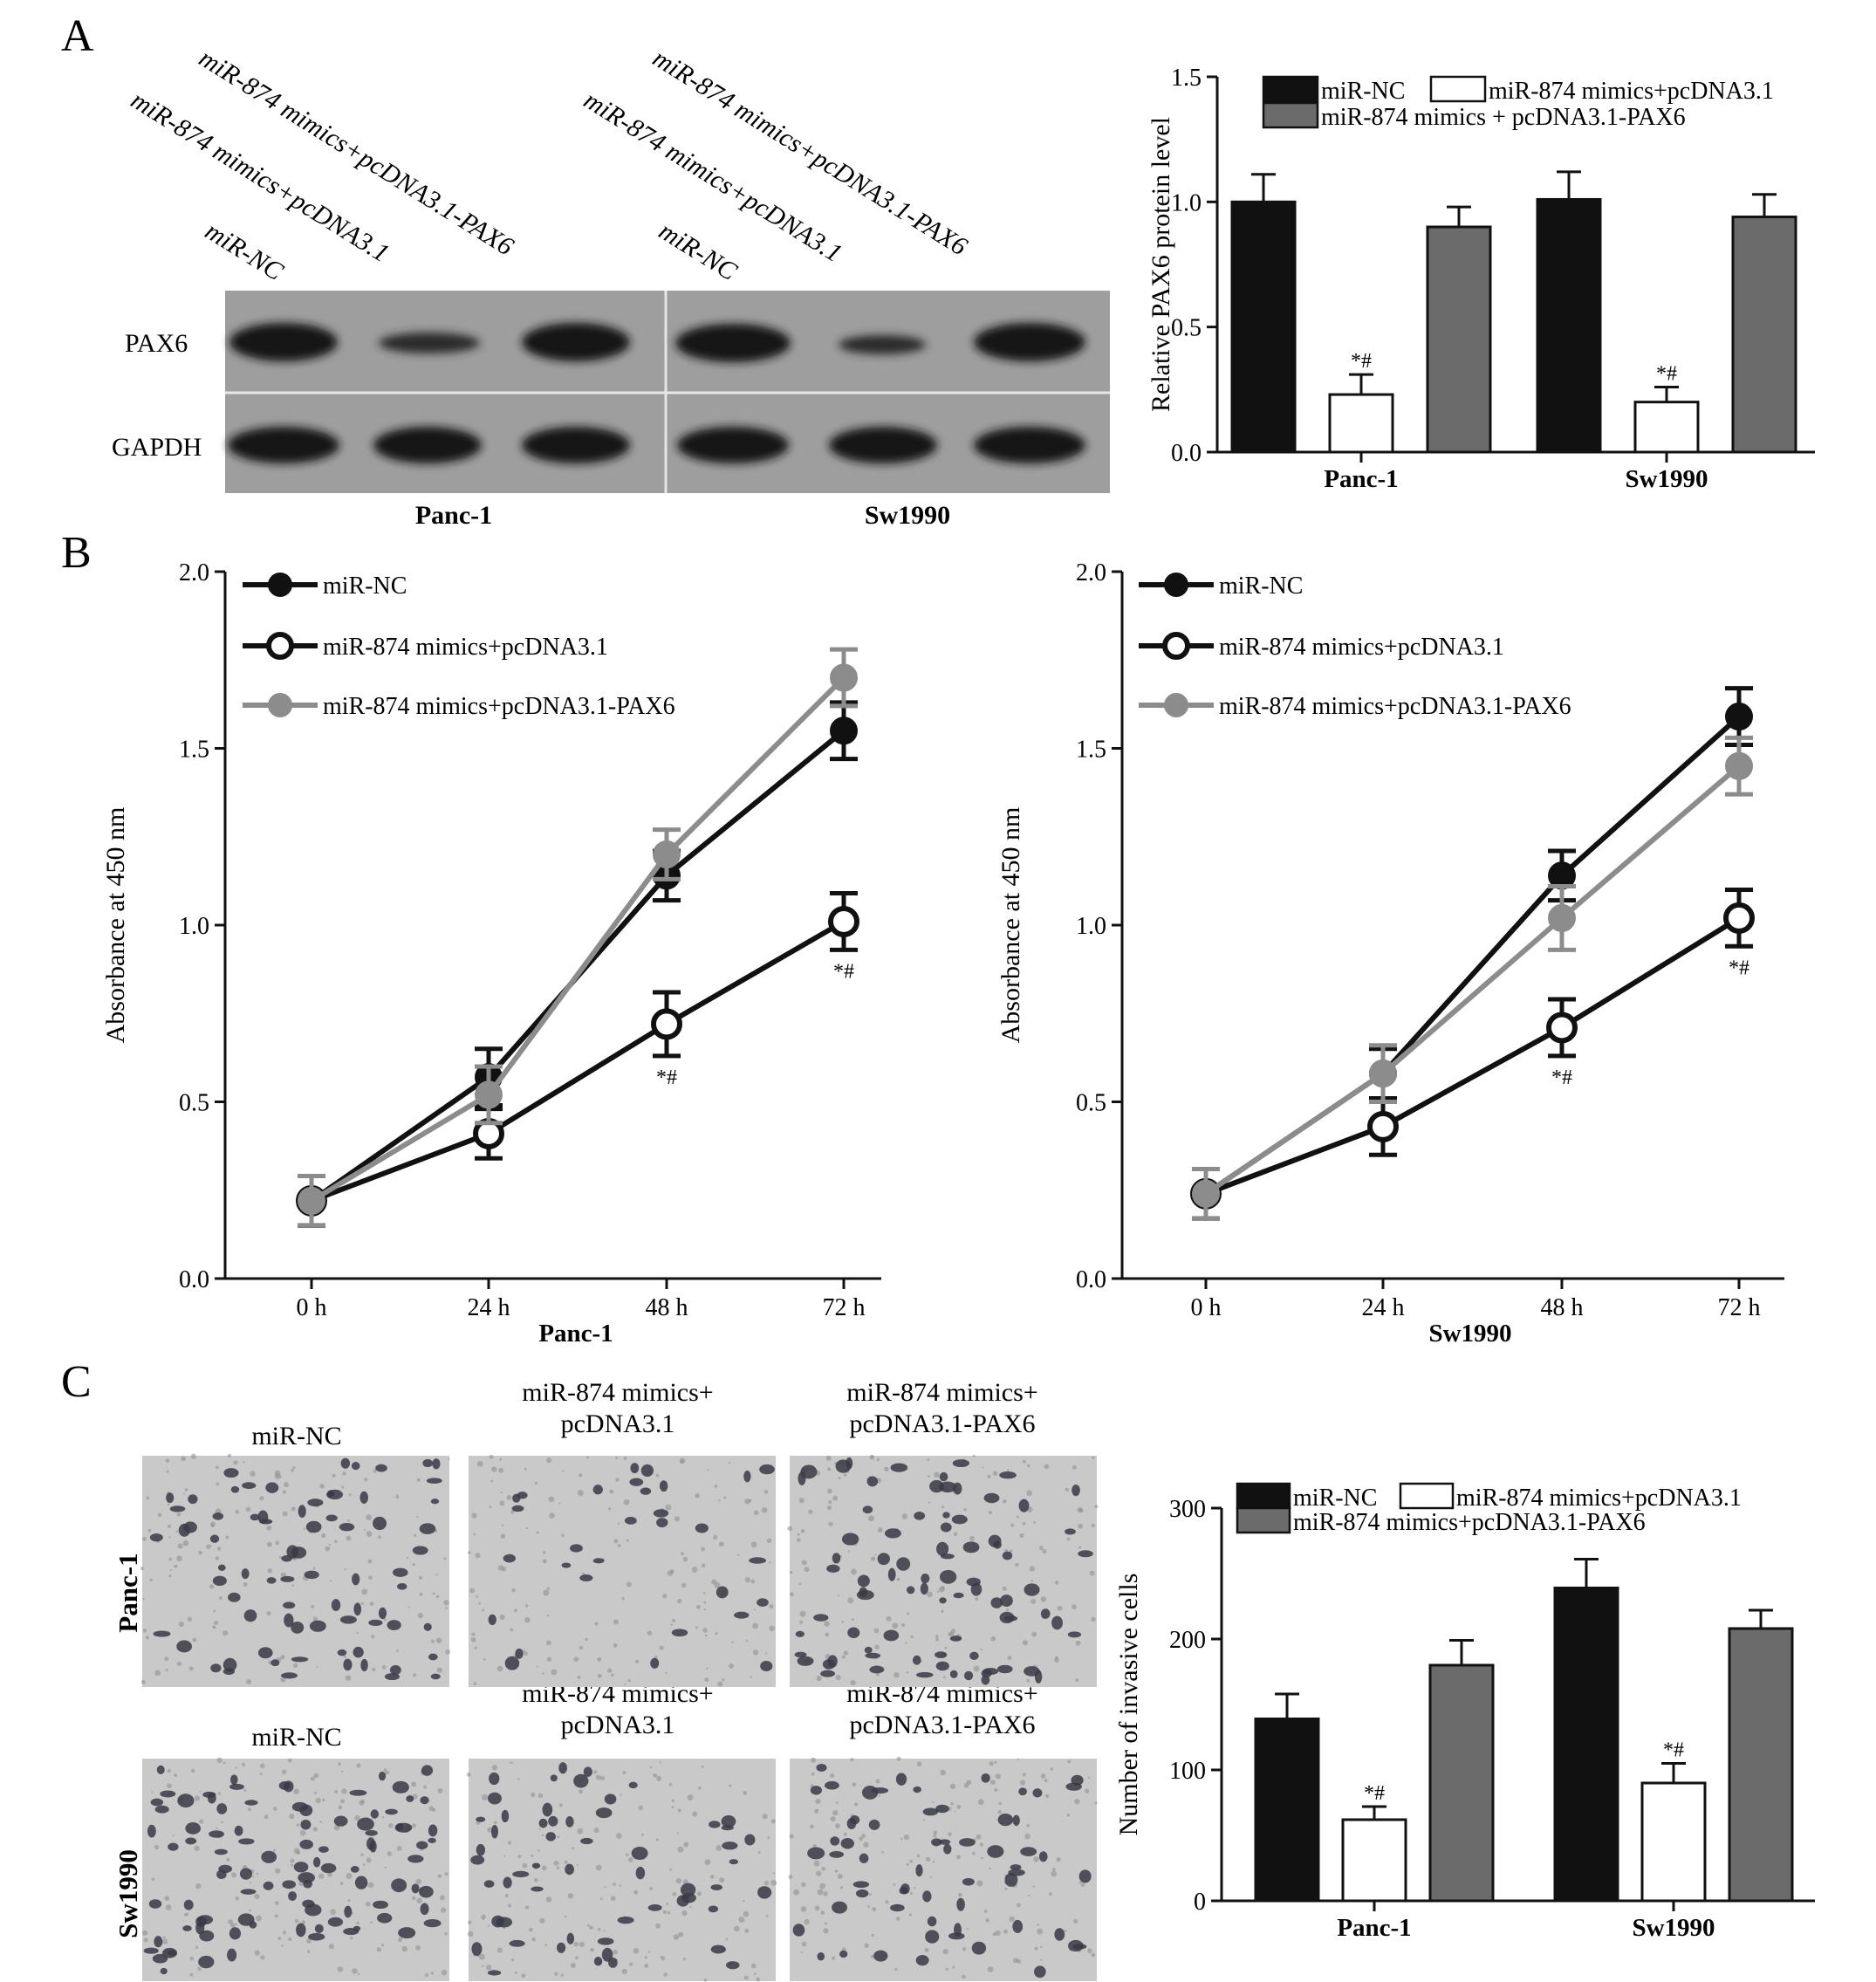 Image resolution: width=1876 pixels, height=1982 pixels. Describe the element at coordinates (1361, 479) in the screenshot. I see `x-tick-label: Panc-1` at that location.